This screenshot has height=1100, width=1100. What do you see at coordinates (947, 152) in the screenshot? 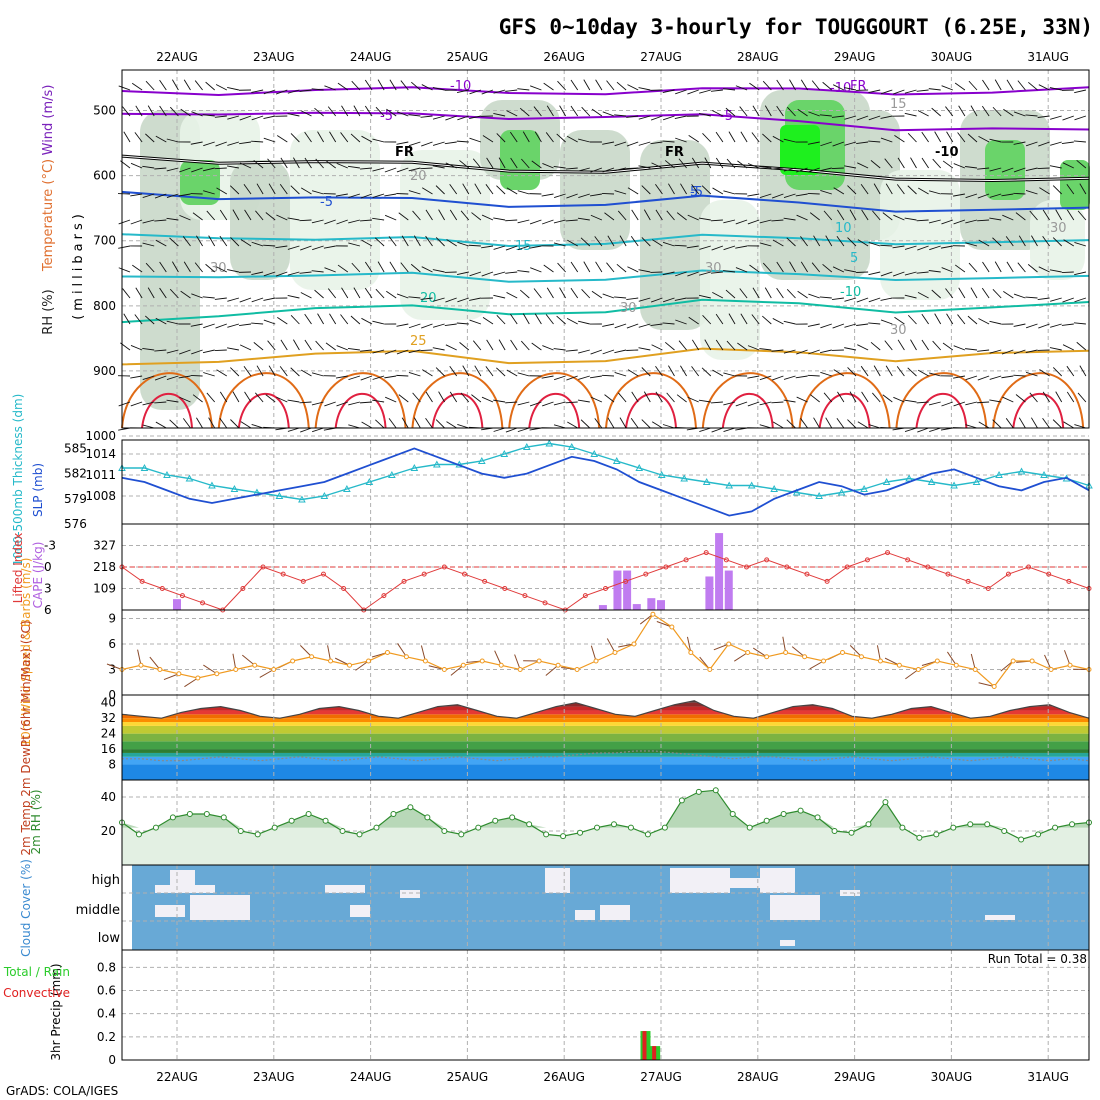
I see `isotherm-label: -10` at bounding box center [947, 152].